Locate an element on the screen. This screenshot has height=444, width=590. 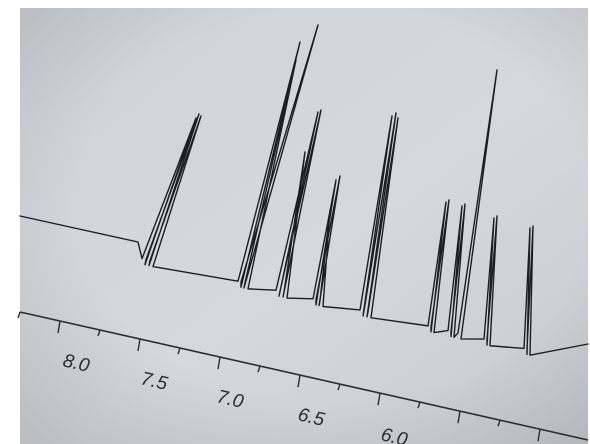
tick-label-6-0: 6.0 is located at coordinates (394, 434).